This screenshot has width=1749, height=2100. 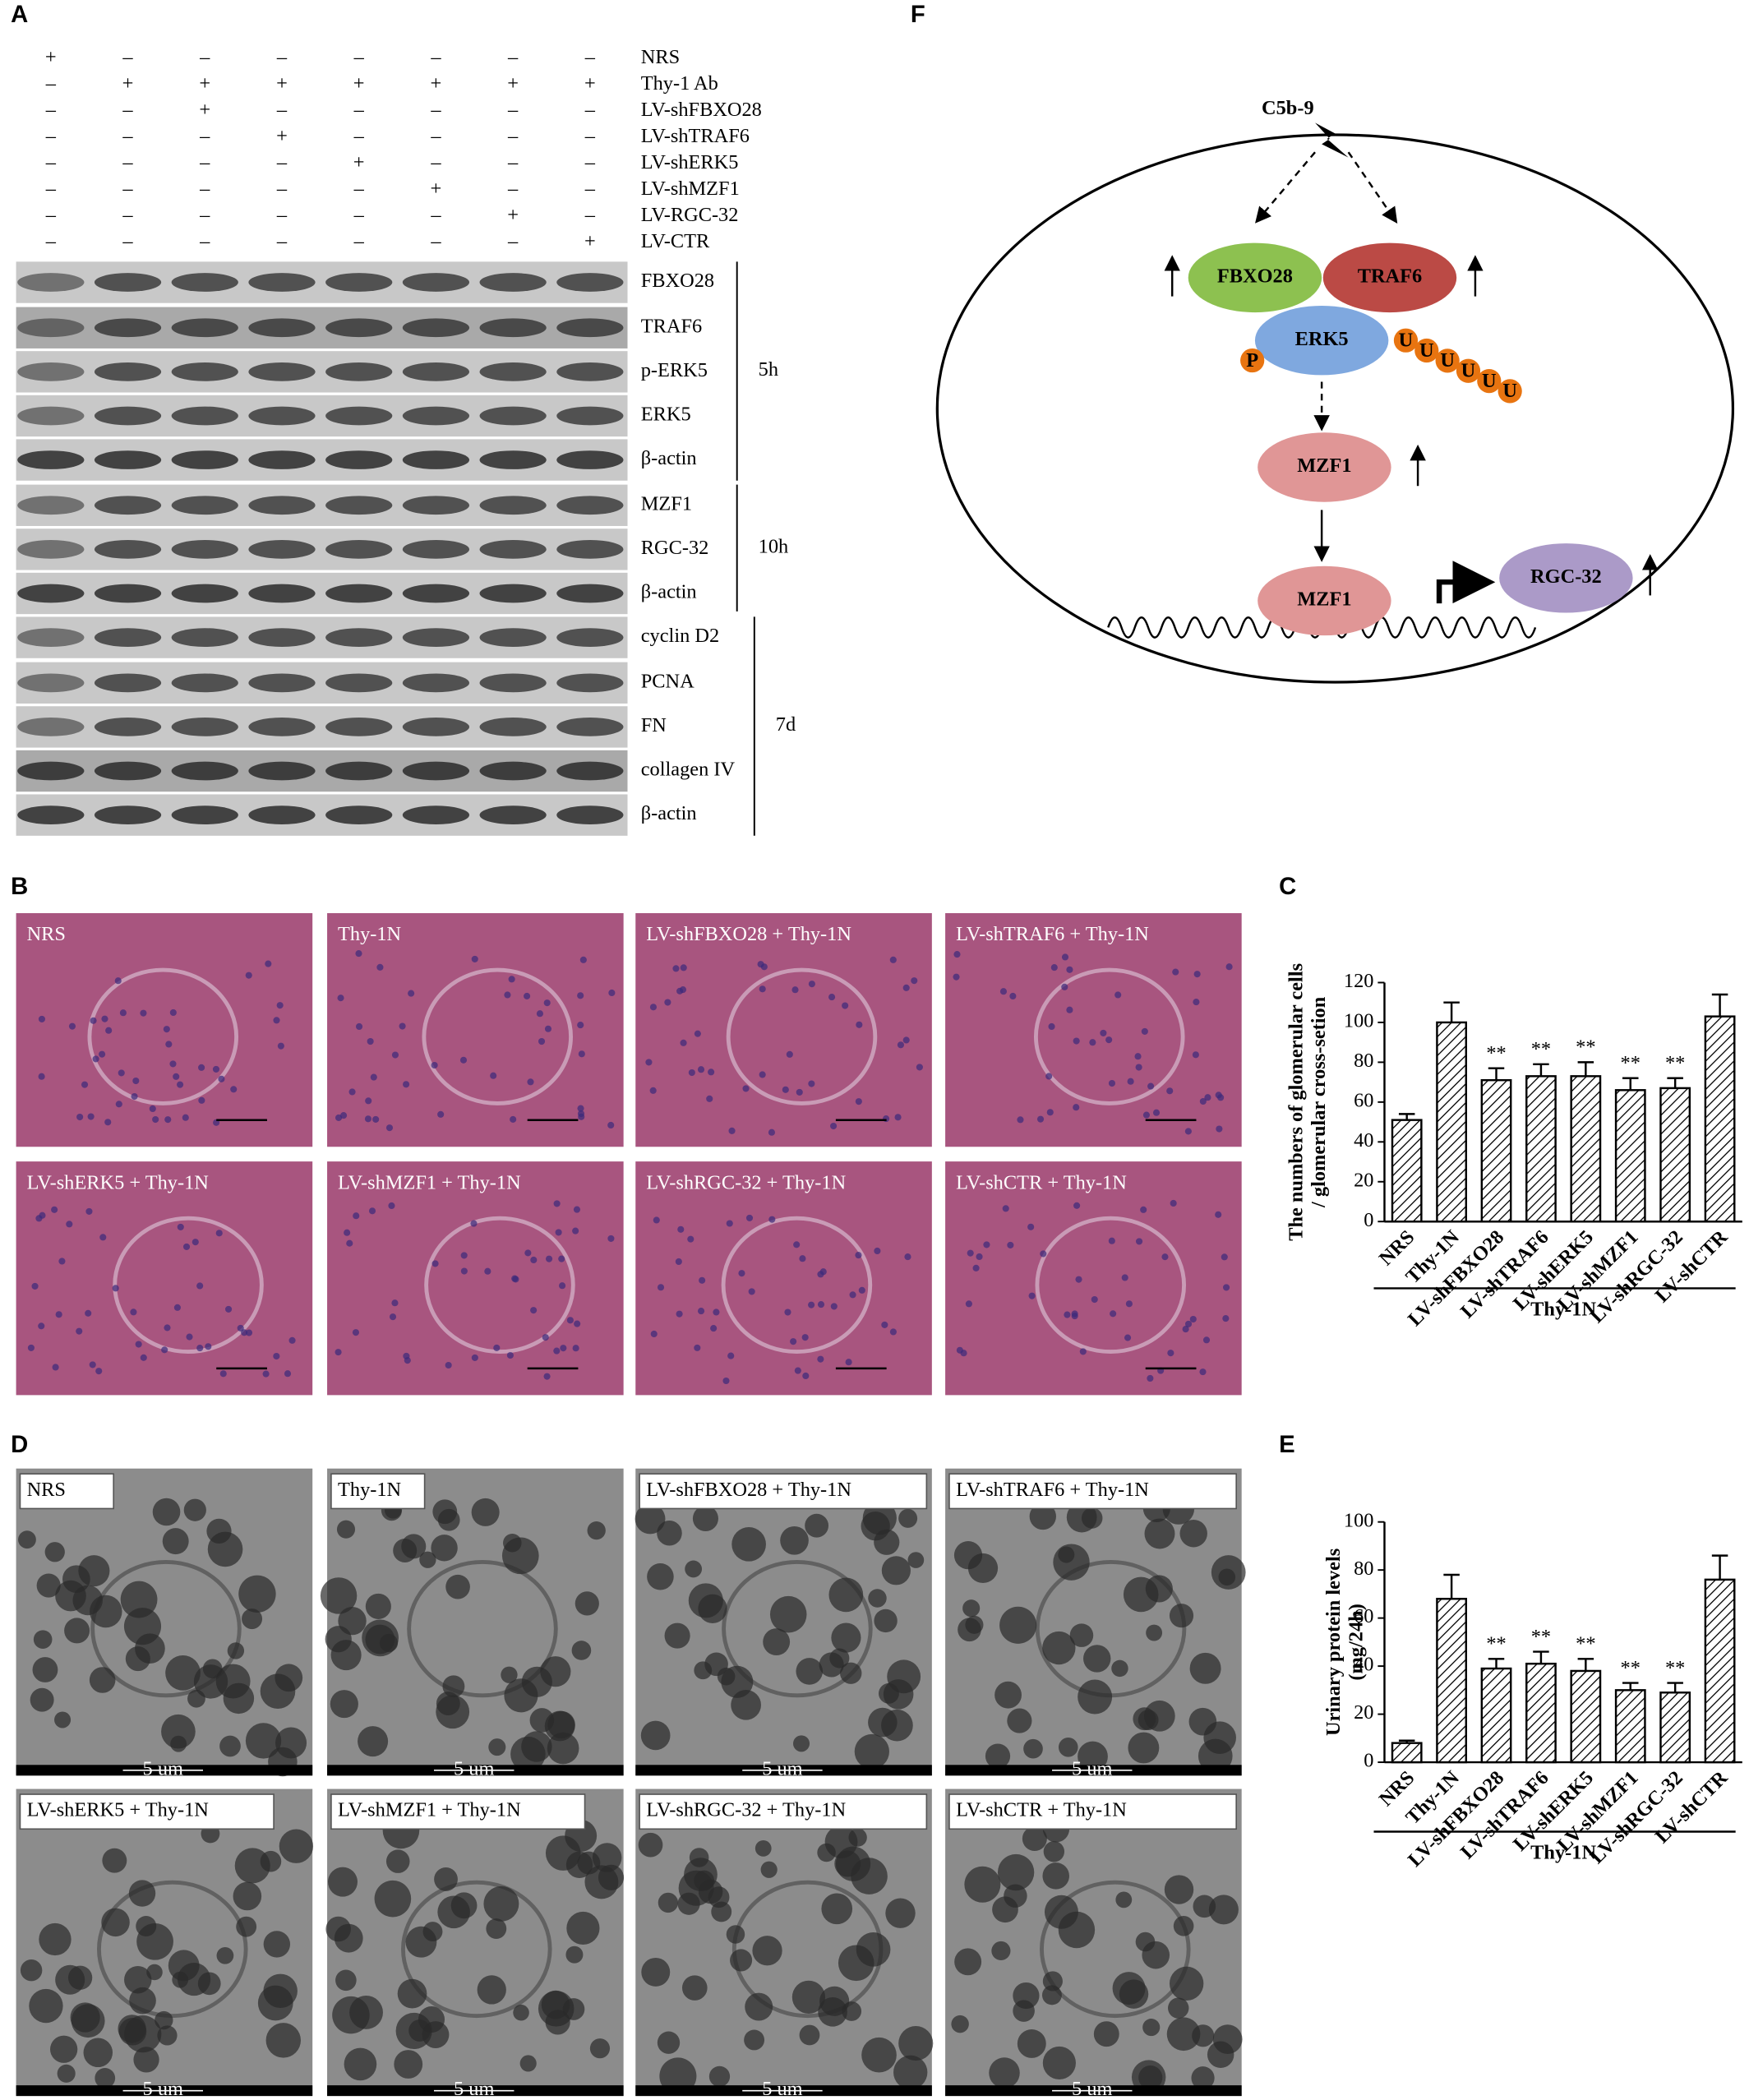 I want to click on treatment-label: LV-RGC-32, so click(x=690, y=215).